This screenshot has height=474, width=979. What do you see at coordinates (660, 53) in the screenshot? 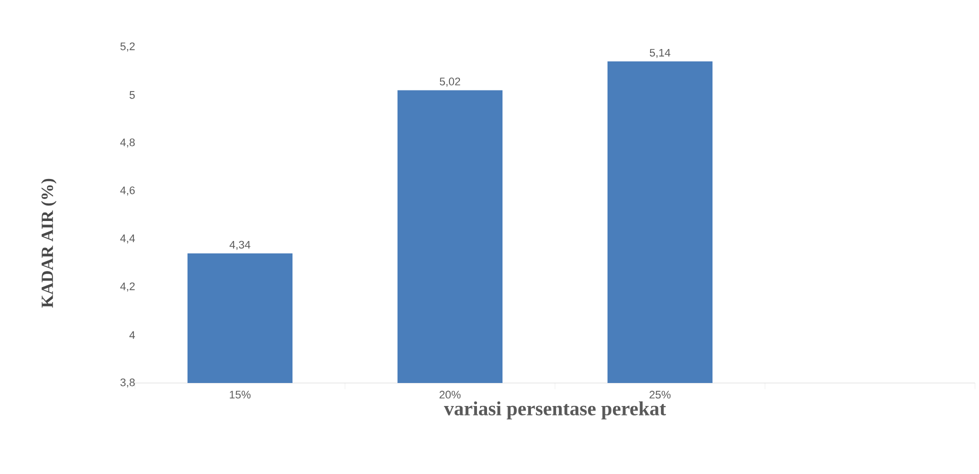
I see `data-label: 5,14` at bounding box center [660, 53].